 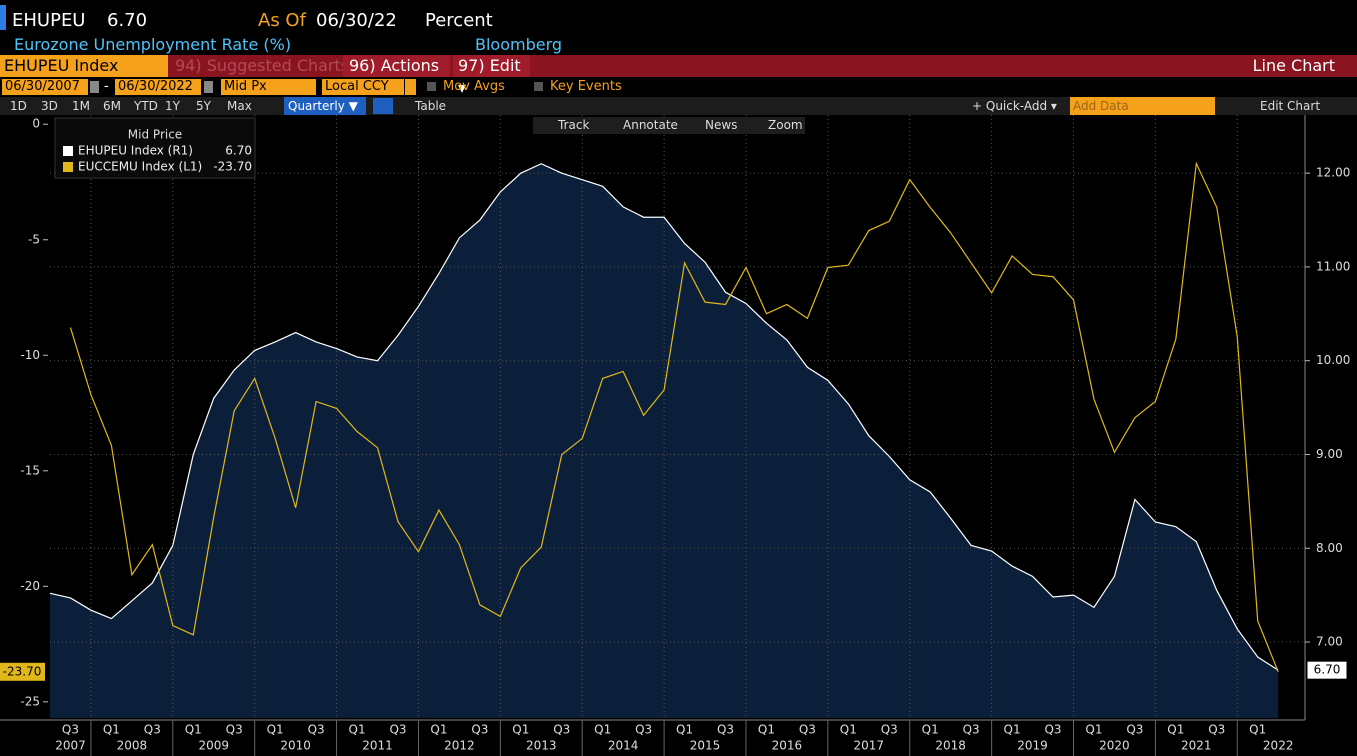 I want to click on tool-zoom: Zoom, so click(x=785, y=125).